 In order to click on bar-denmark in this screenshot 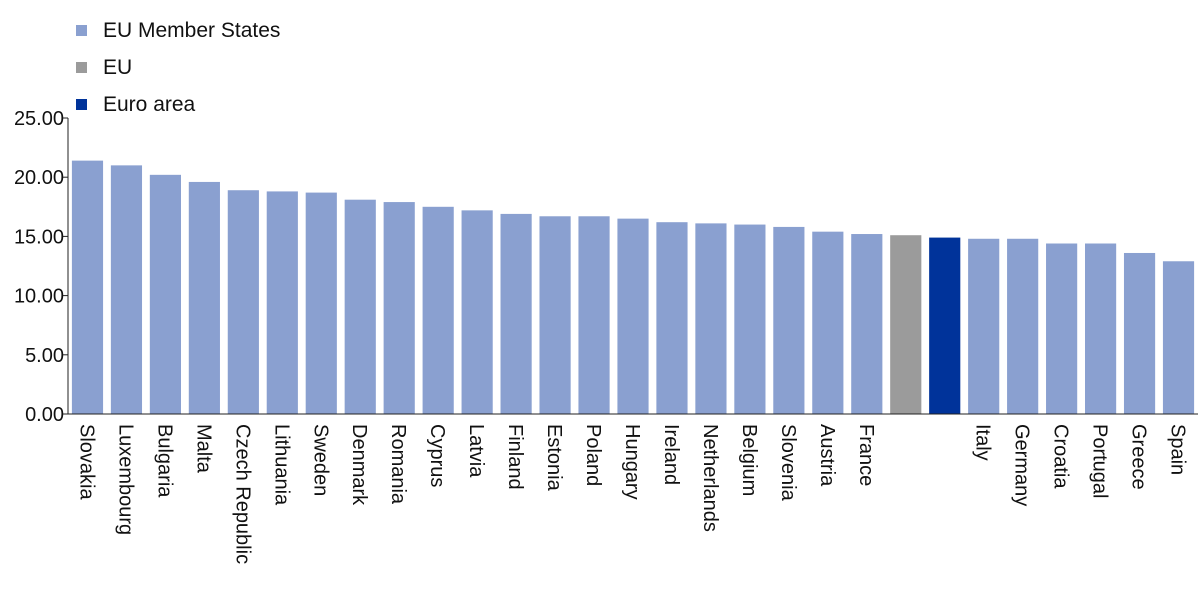, I will do `click(360, 306)`.